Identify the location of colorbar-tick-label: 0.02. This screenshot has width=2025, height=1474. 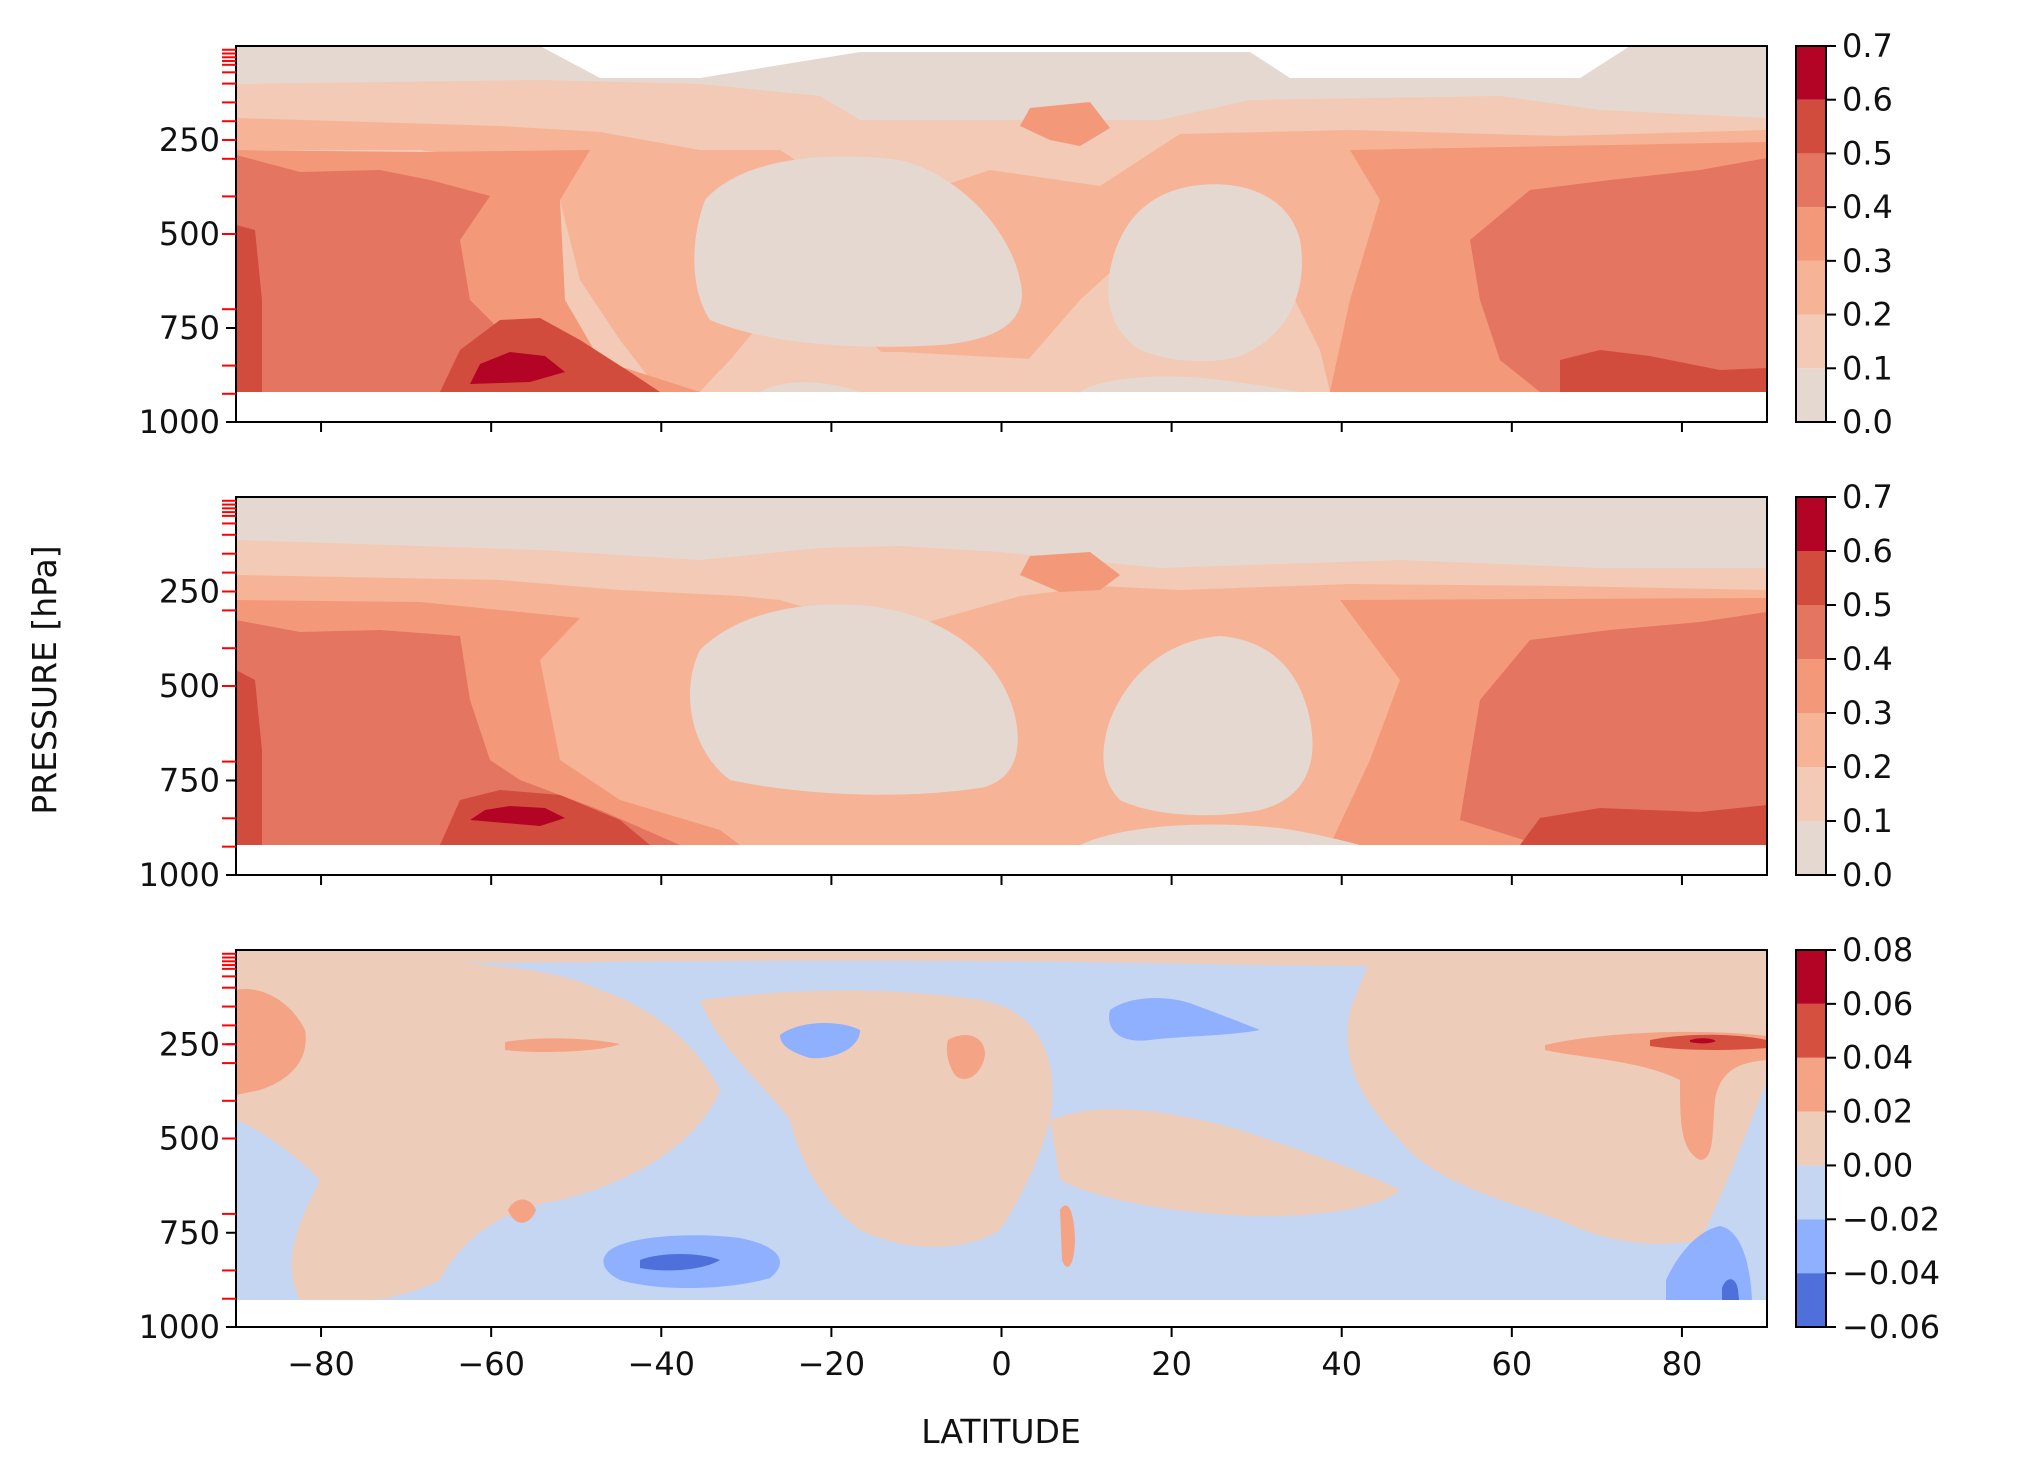
(1877, 1112).